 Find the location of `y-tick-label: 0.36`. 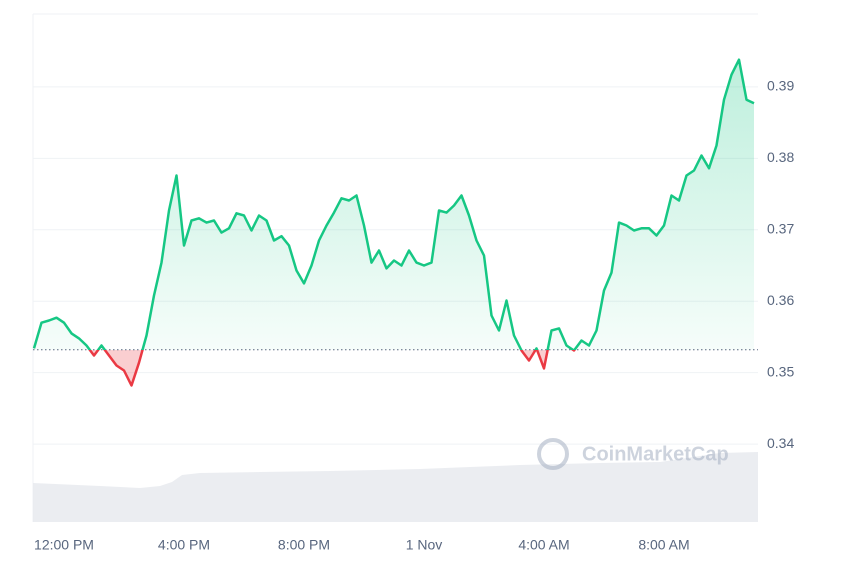

y-tick-label: 0.36 is located at coordinates (780, 300).